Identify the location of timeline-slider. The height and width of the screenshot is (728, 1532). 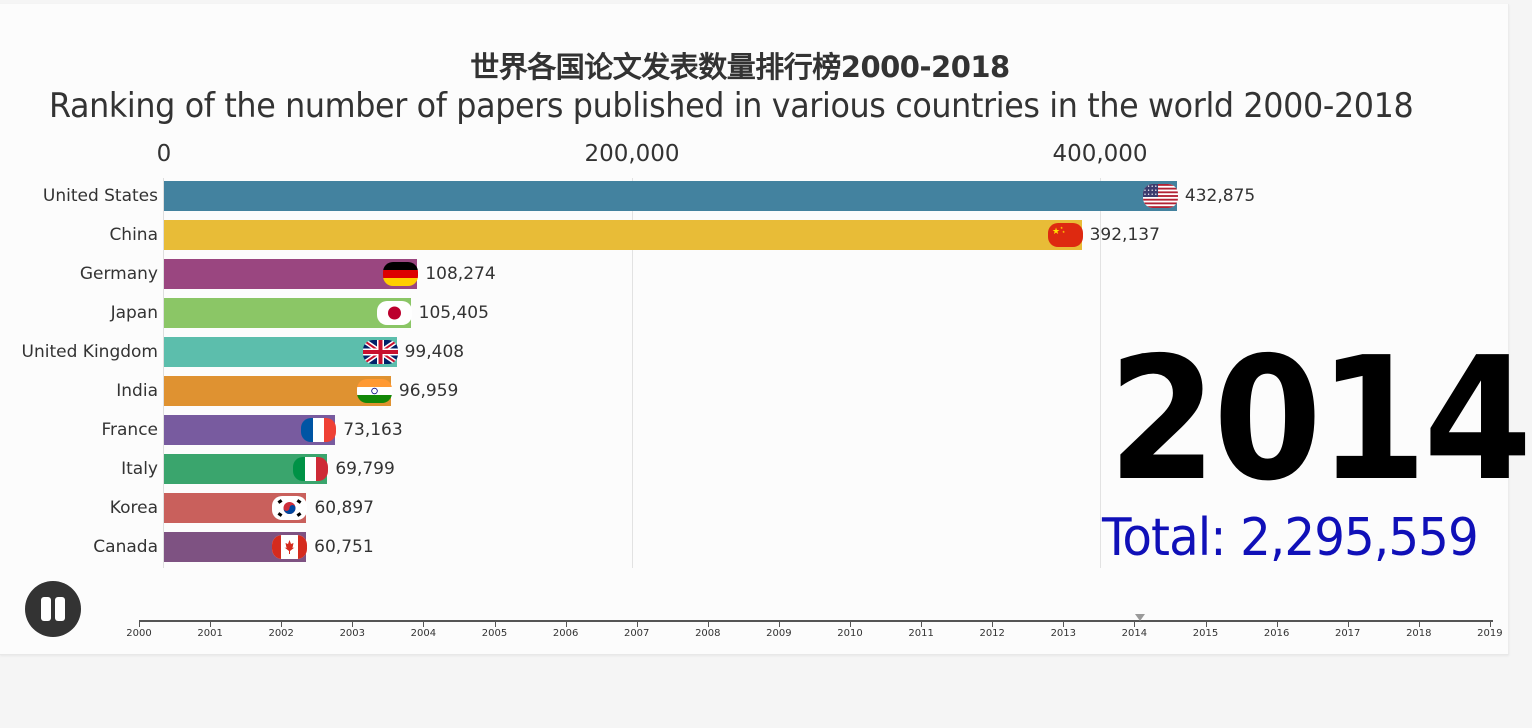
(816, 621).